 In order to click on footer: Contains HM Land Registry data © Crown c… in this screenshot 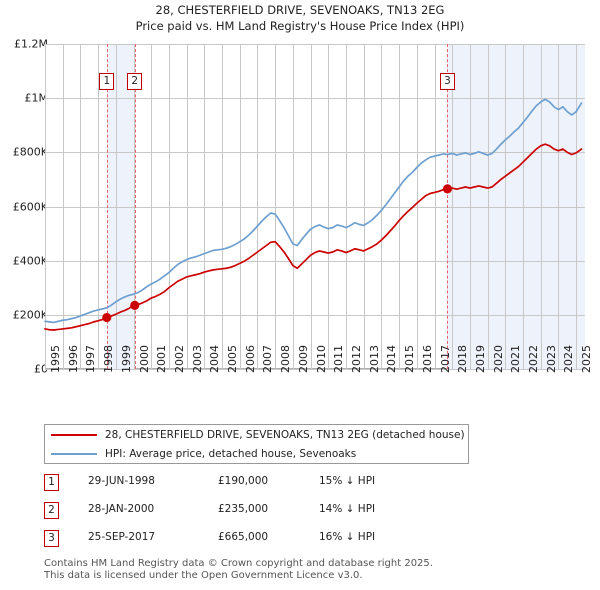, I will do `click(304, 570)`.